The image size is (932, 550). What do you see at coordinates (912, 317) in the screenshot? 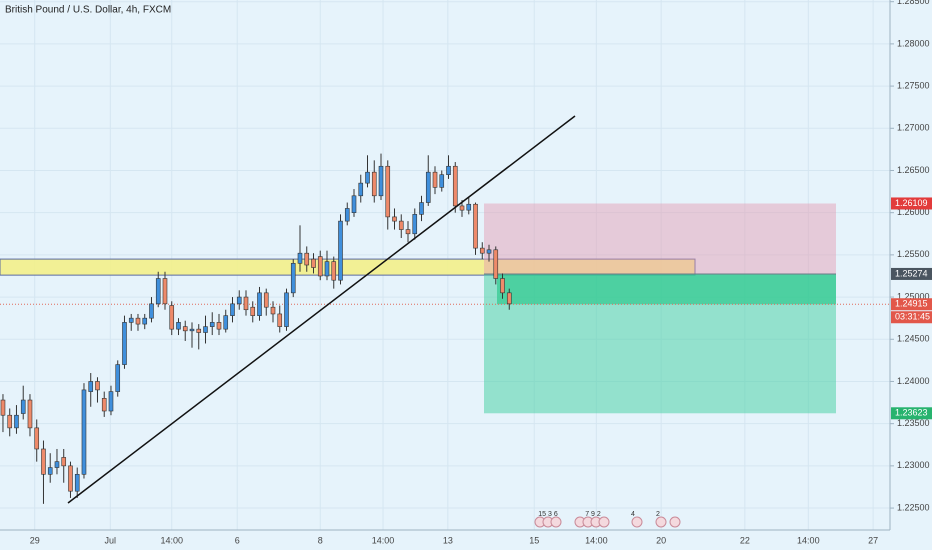
I see `countdown: 03:31:45` at bounding box center [912, 317].